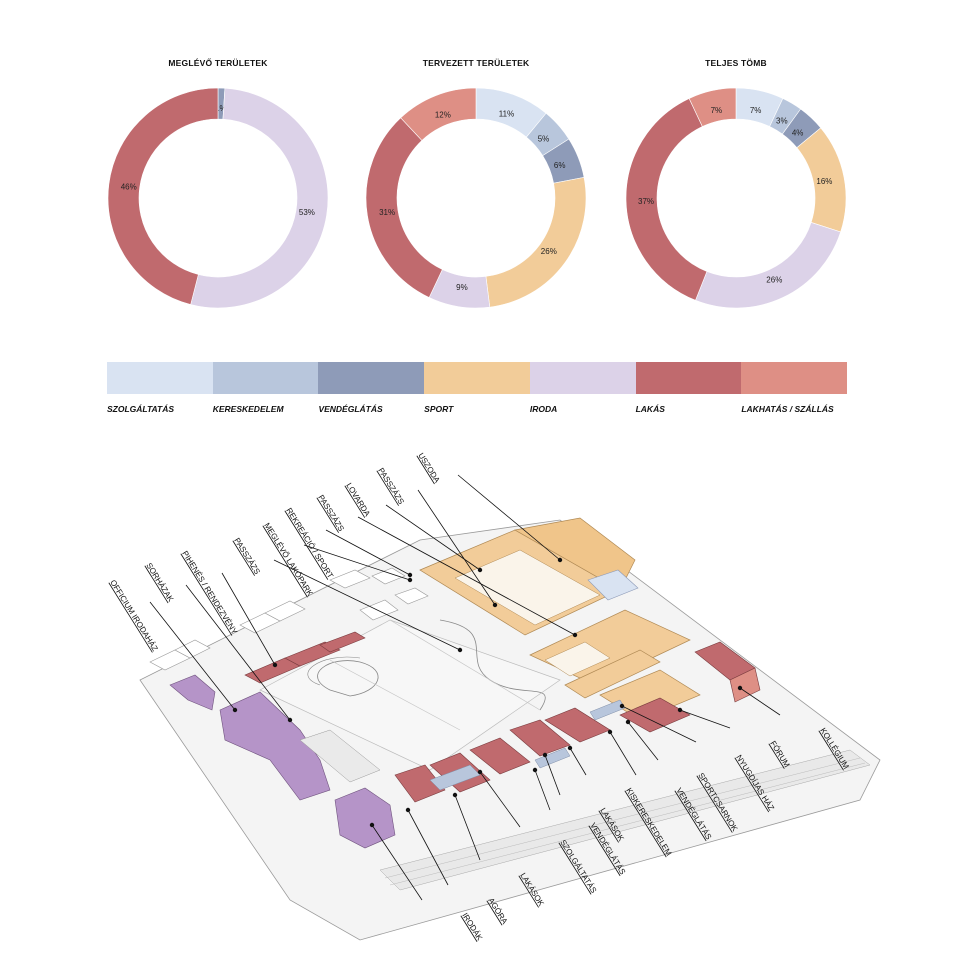 This screenshot has height=960, width=960. Describe the element at coordinates (782, 121) in the screenshot. I see `donut-slice-label: 3%` at that location.